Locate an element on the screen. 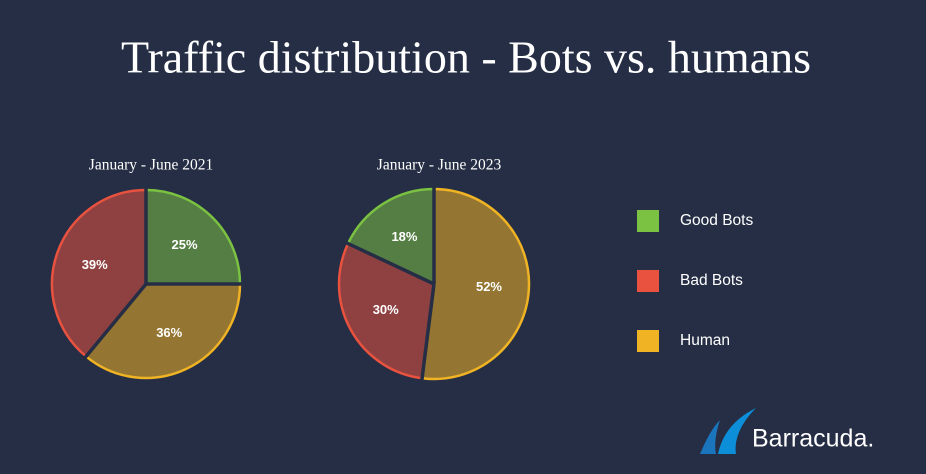 The height and width of the screenshot is (474, 926). data-label: 18% is located at coordinates (404, 236).